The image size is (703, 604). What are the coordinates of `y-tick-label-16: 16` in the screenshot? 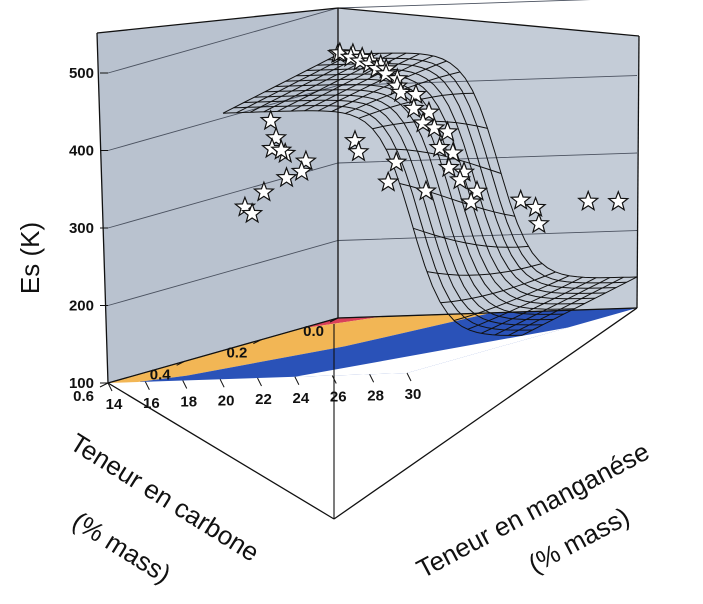 It's located at (151, 403).